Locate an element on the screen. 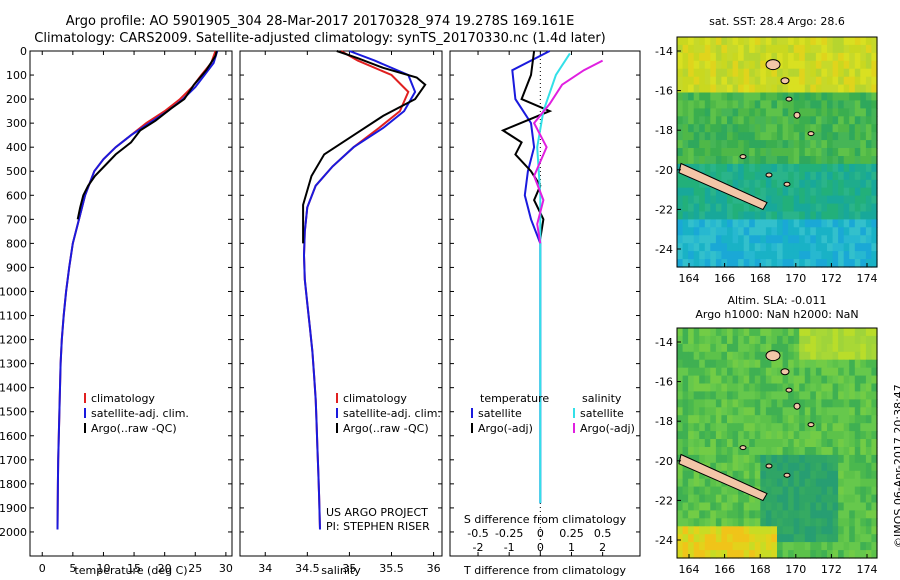 The width and height of the screenshot is (900, 580). series-line-argo--adj- is located at coordinates (526, 144).